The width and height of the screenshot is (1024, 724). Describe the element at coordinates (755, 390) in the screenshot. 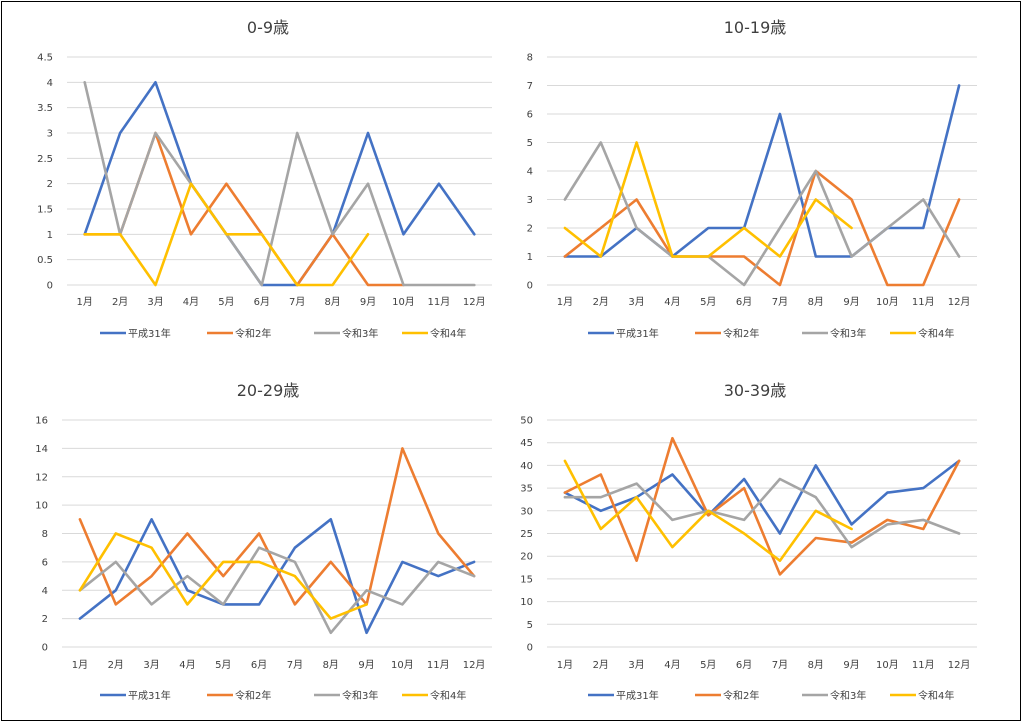

I see `chart-title: 30-39歳` at that location.